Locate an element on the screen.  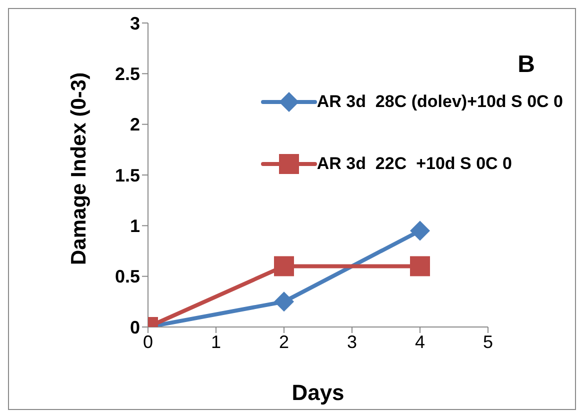
x-tick-label: 1 is located at coordinates (216, 342).